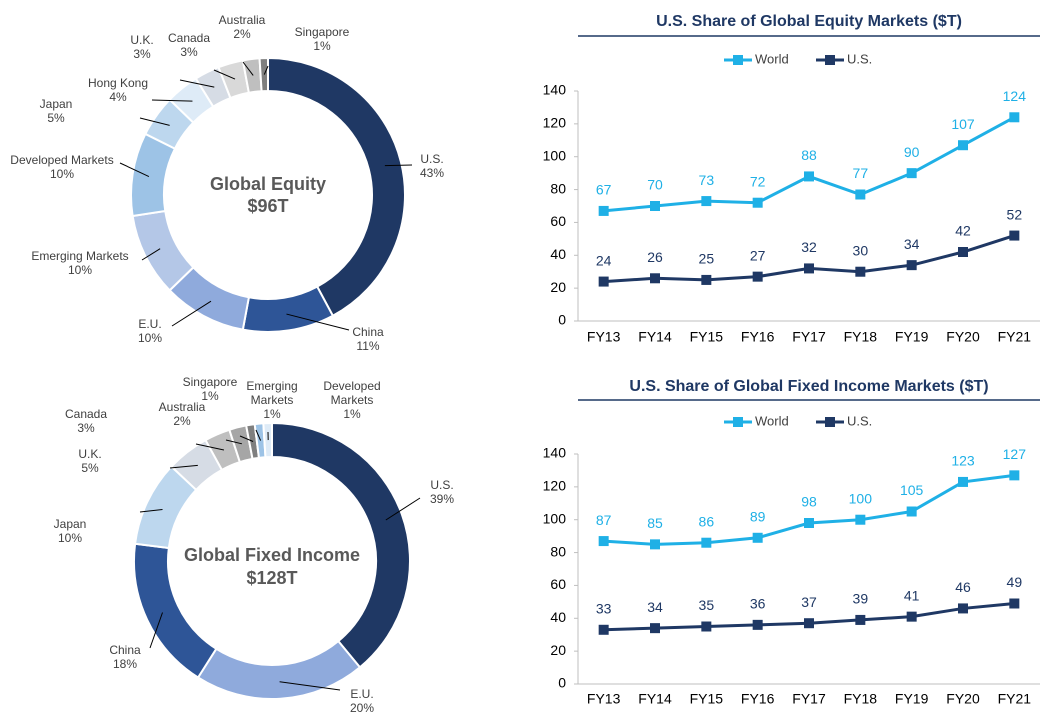 Image resolution: width=1044 pixels, height=715 pixels. Describe the element at coordinates (655, 185) in the screenshot. I see `data-label: 70` at that location.